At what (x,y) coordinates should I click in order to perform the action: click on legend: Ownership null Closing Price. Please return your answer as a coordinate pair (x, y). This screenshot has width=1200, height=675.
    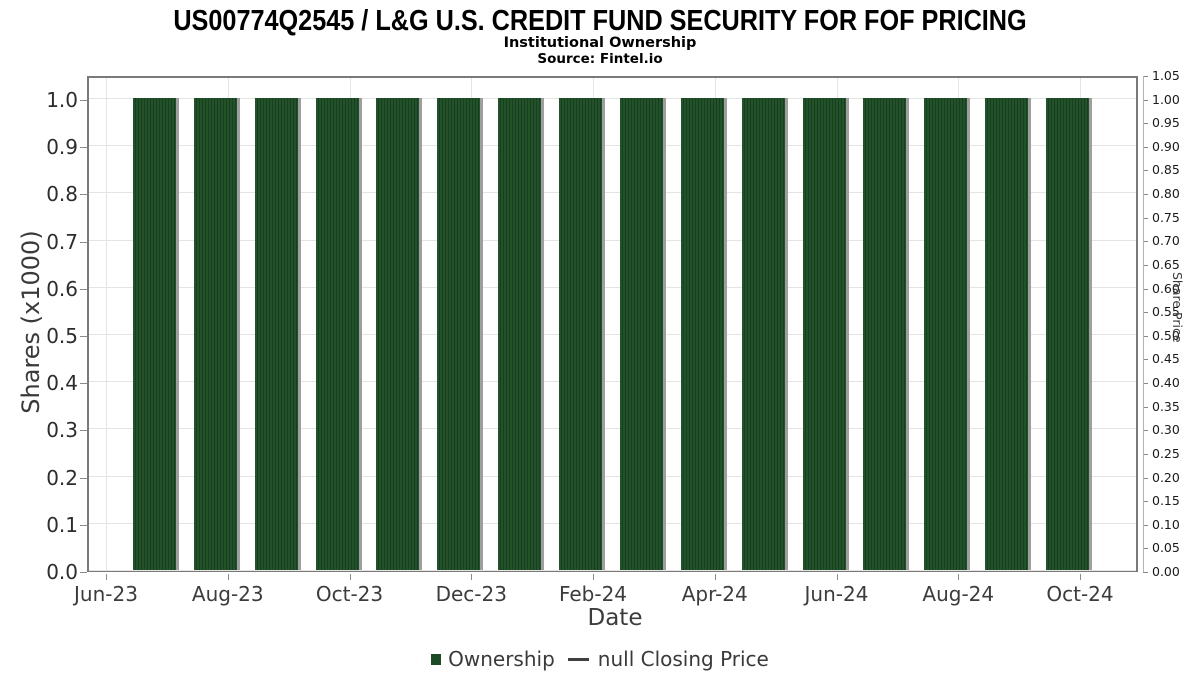
    Looking at the image, I should click on (600, 659).